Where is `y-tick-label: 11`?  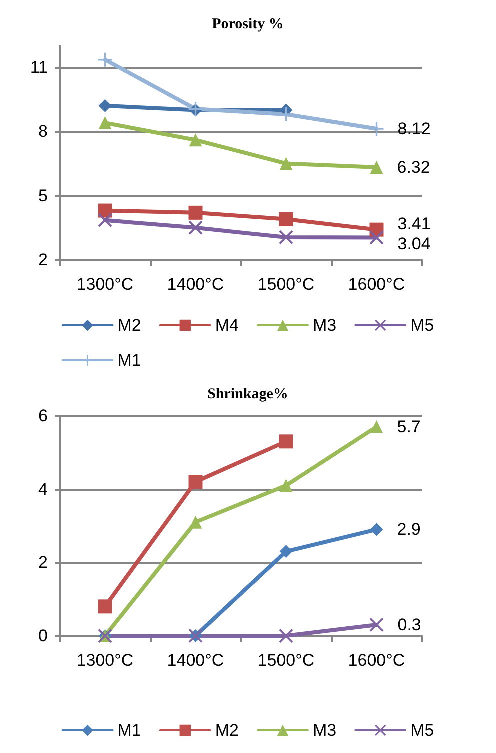
y-tick-label: 11 is located at coordinates (39, 67).